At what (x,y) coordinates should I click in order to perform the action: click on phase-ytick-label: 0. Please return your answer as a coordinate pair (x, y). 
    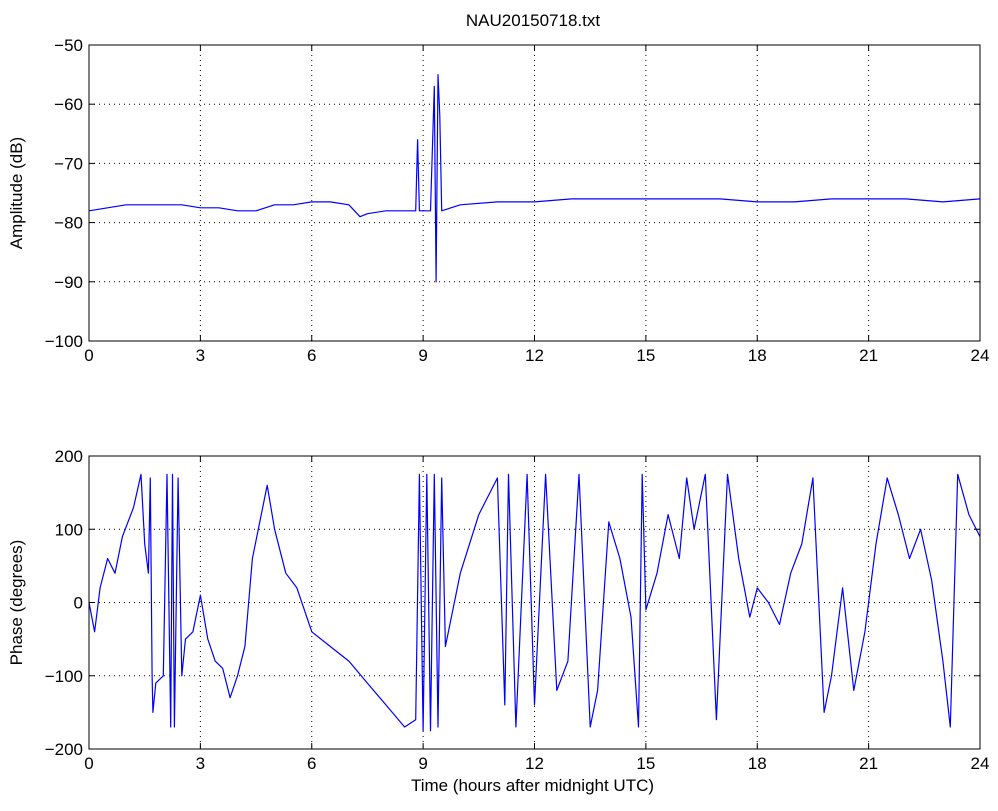
    Looking at the image, I should click on (78, 603).